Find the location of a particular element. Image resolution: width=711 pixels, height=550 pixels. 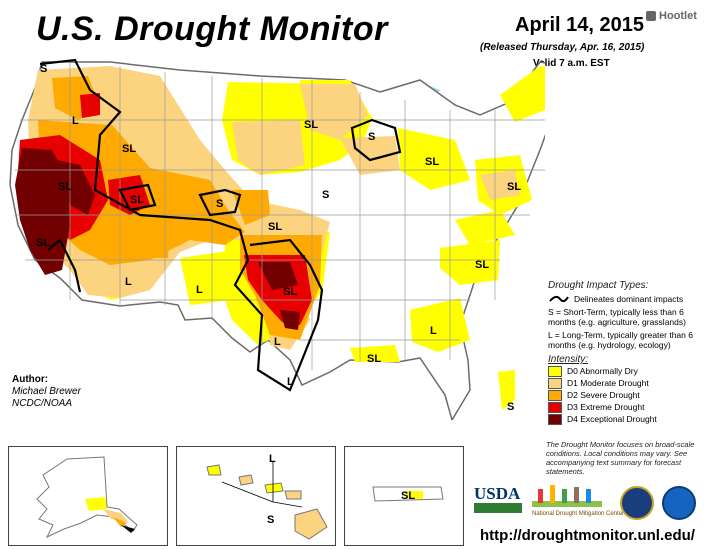

d4-label: D4 Exceptional Drought is located at coordinates (612, 419).